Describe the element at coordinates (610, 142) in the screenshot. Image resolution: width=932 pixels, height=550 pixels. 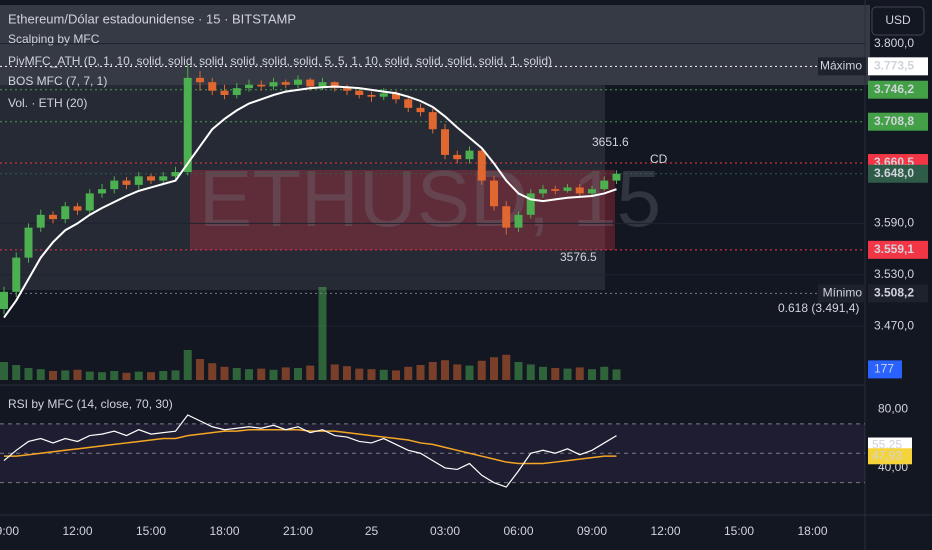
I see `annotation: 3651.6` at that location.